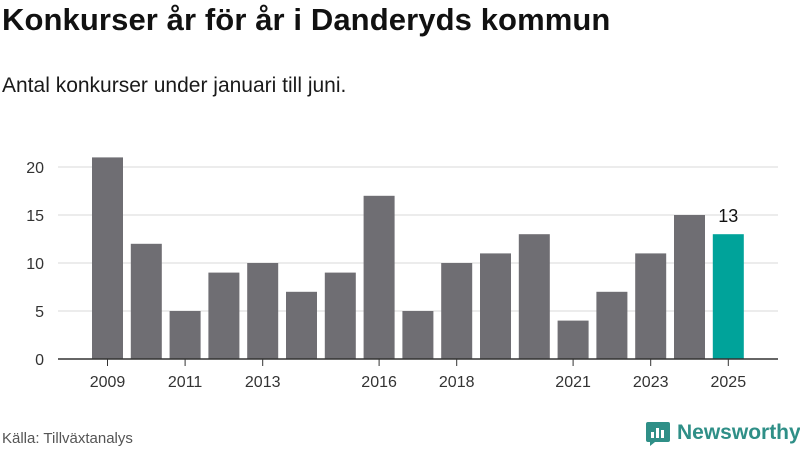 This screenshot has height=450, width=800. Describe the element at coordinates (612, 325) in the screenshot. I see `bar-2022` at that location.